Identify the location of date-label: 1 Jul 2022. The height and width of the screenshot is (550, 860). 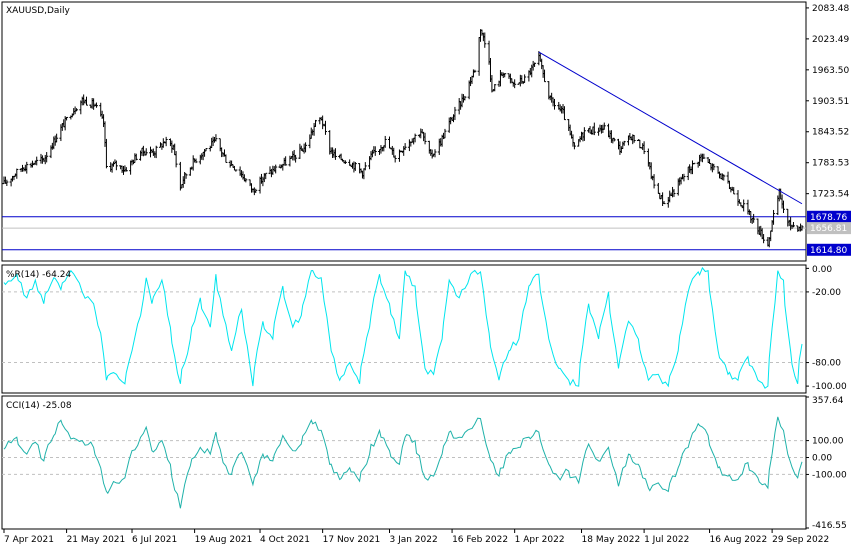
(666, 540).